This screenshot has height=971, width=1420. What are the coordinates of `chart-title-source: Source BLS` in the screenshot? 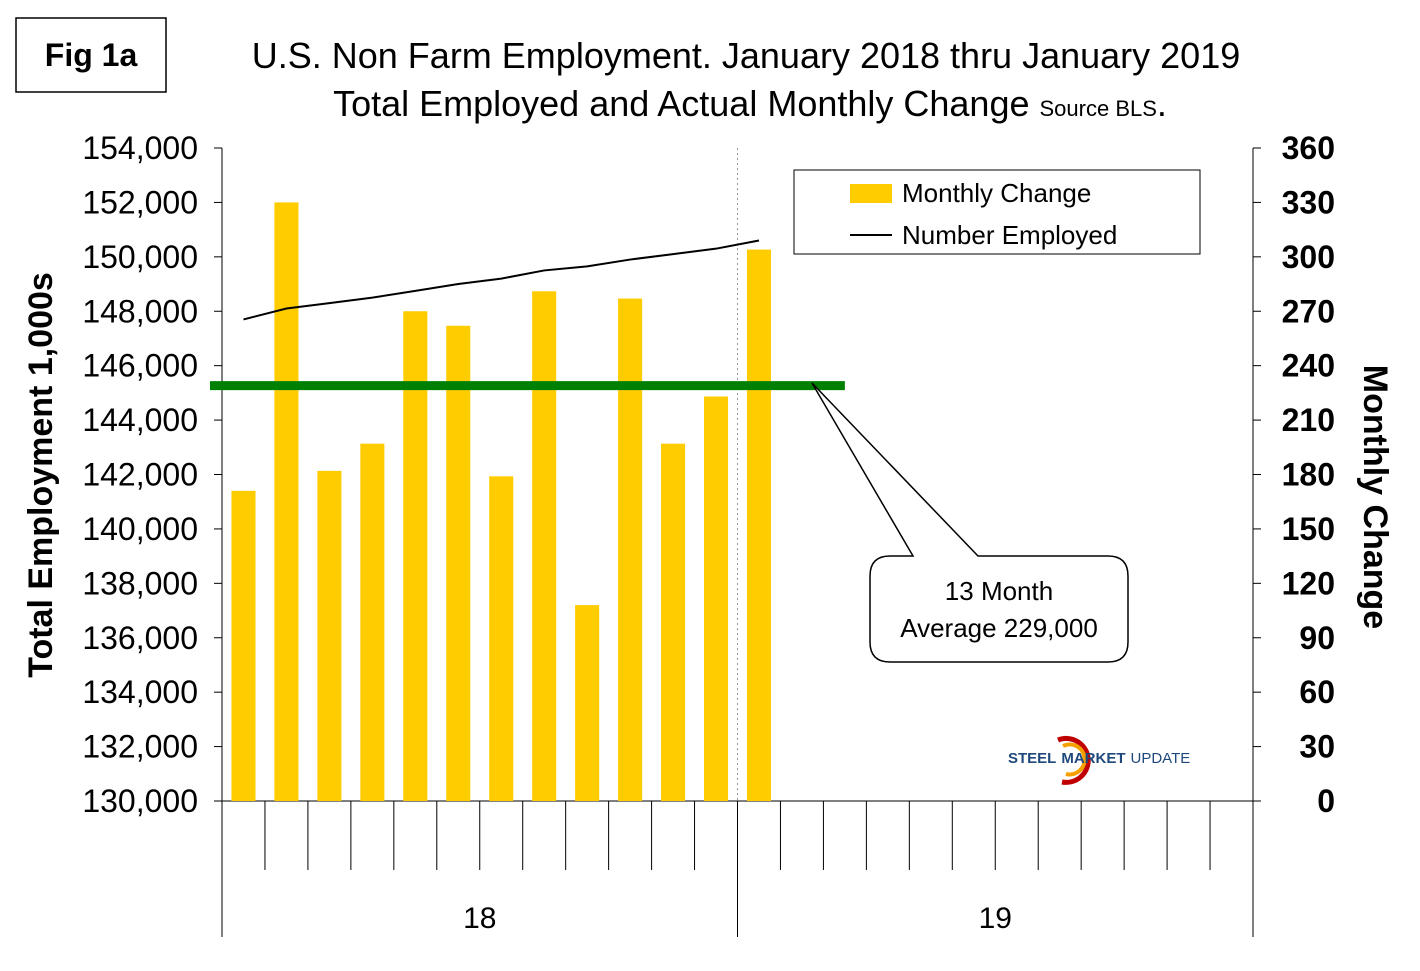 It's located at (1098, 108).